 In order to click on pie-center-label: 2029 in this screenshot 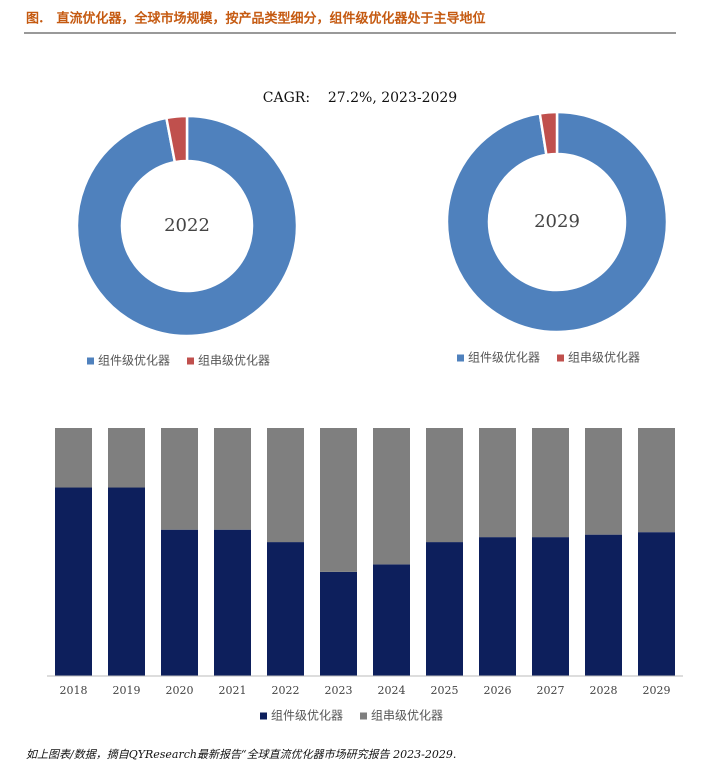, I will do `click(557, 221)`.